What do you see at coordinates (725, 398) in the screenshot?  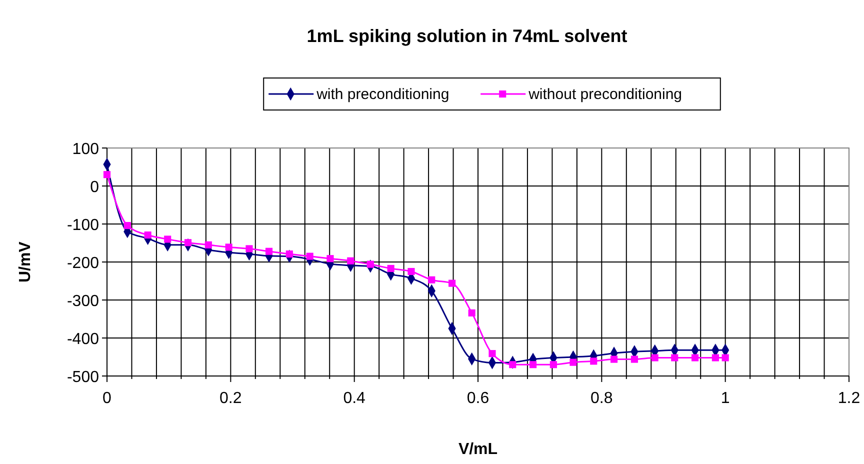 I see `x-tick-label: 1` at bounding box center [725, 398].